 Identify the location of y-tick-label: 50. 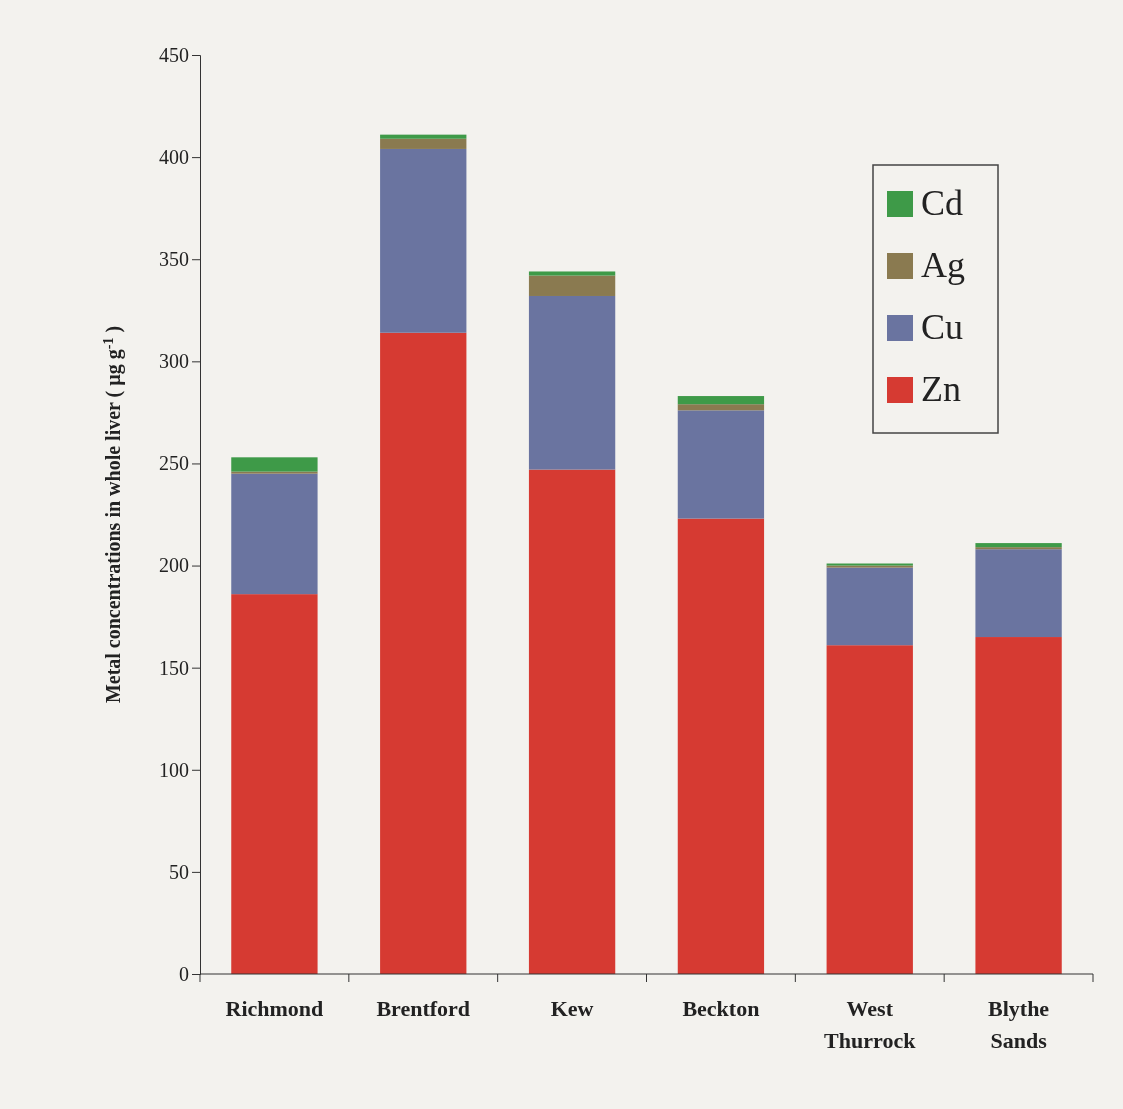
(179, 871).